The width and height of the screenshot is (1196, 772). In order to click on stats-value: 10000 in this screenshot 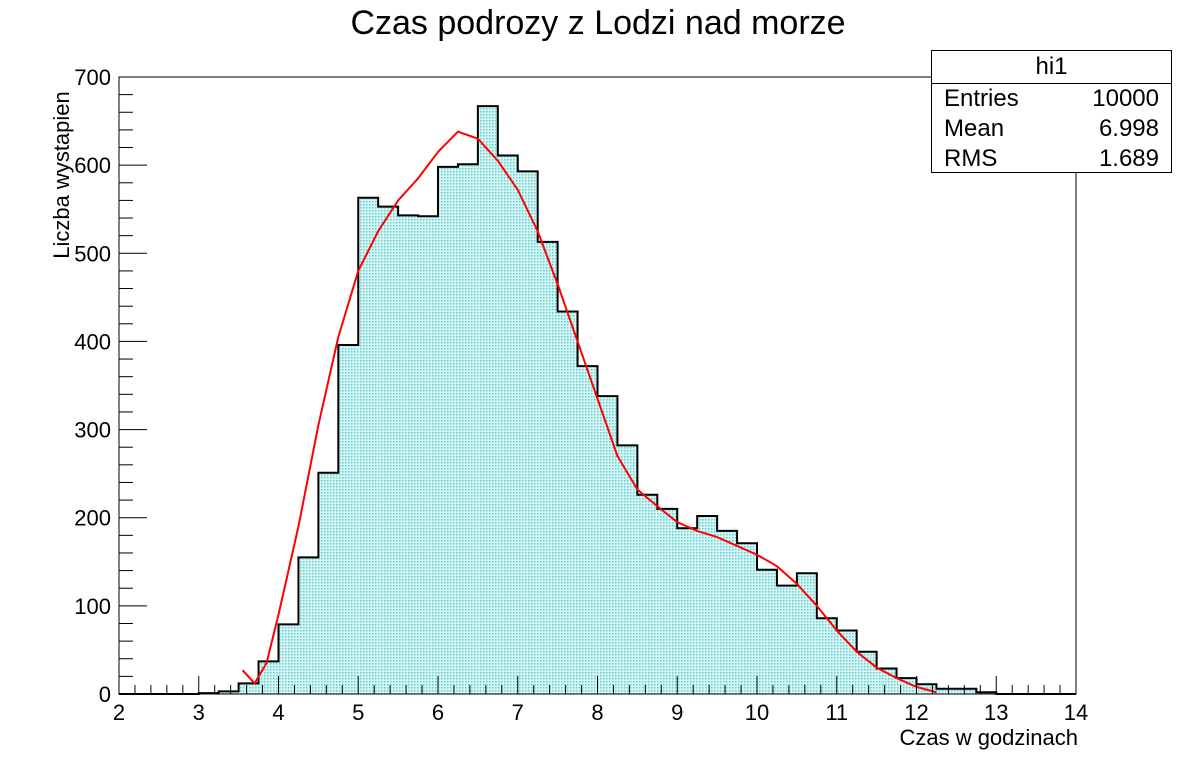, I will do `click(1125, 98)`.